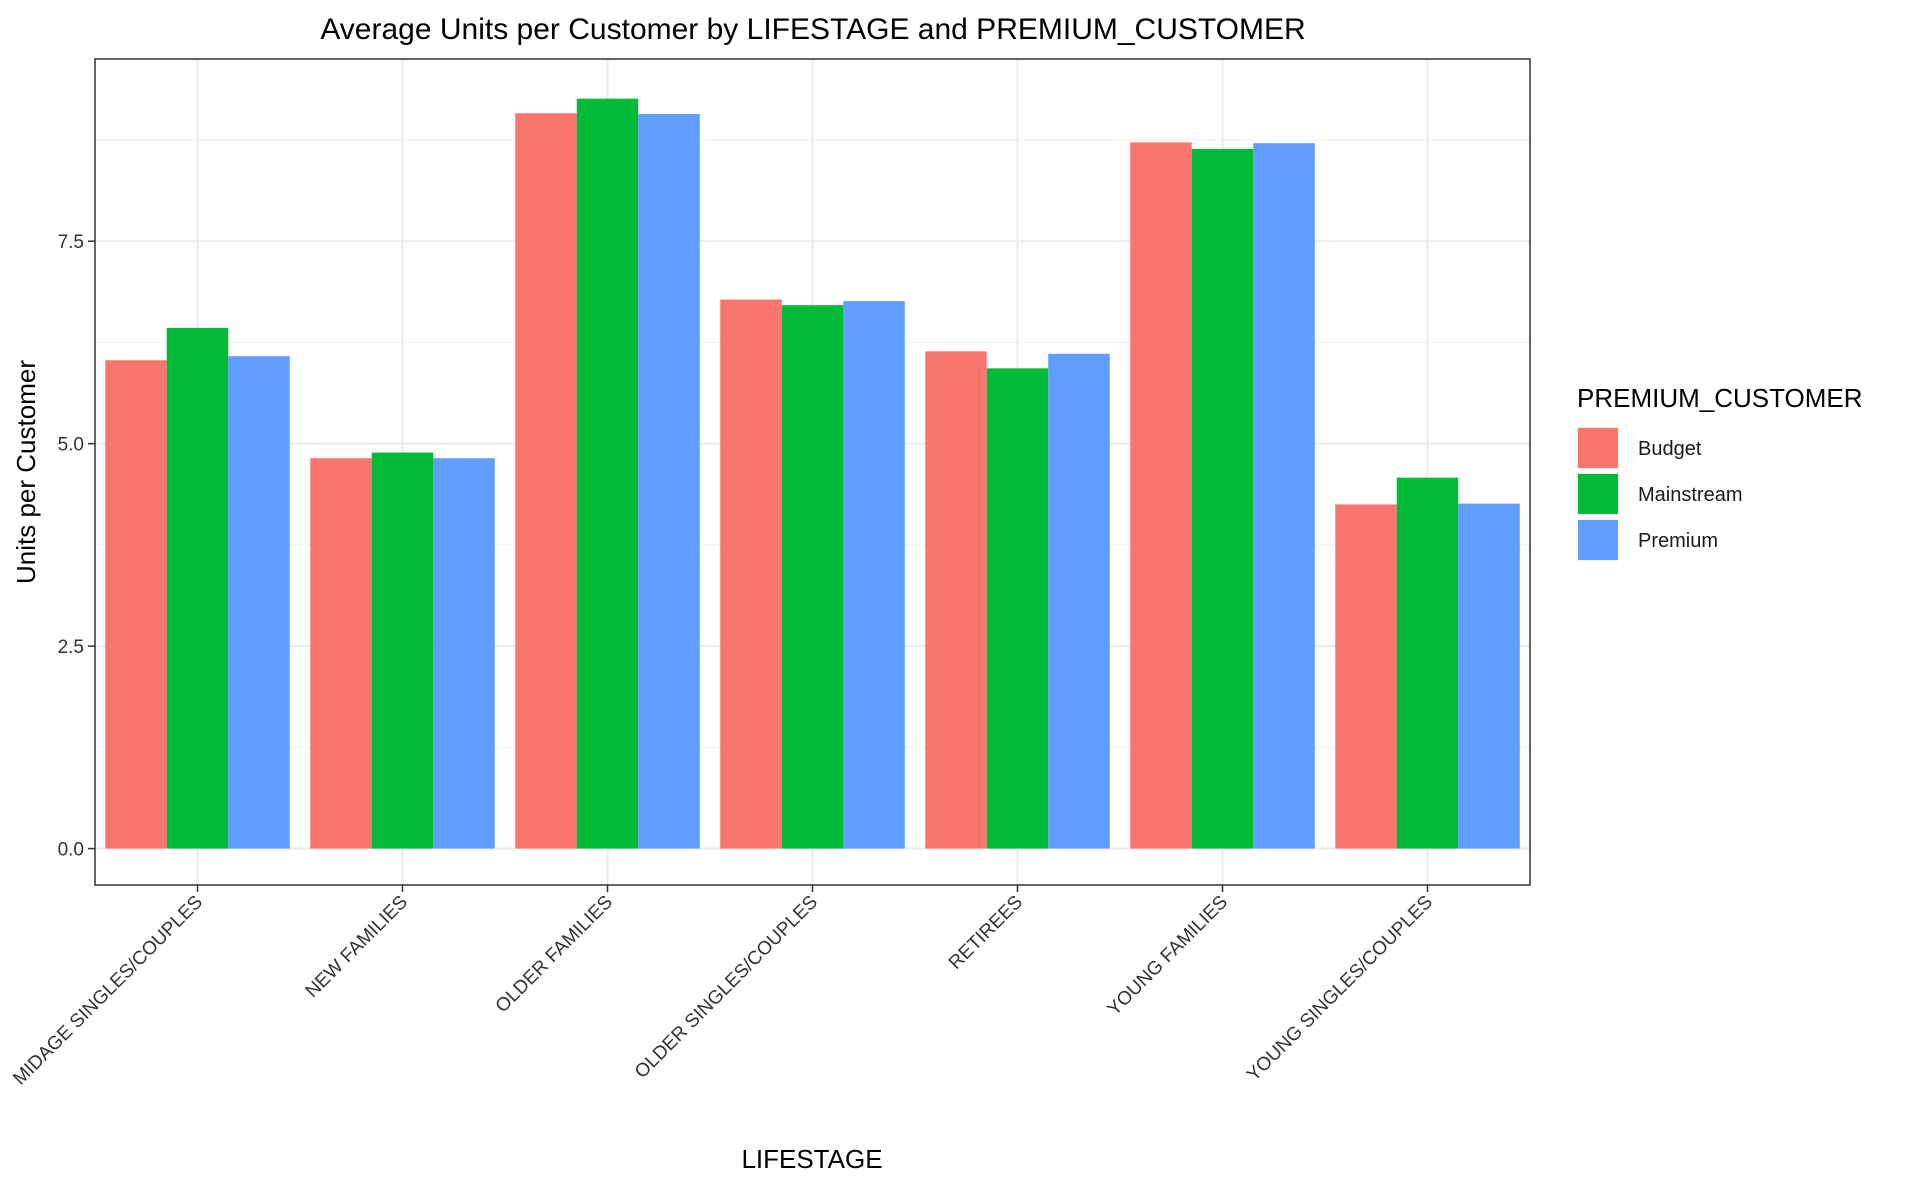 Image resolution: width=1920 pixels, height=1186 pixels. What do you see at coordinates (1340, 989) in the screenshot?
I see `x-tick-label: YOUNG SINGLES/COUPLES` at bounding box center [1340, 989].